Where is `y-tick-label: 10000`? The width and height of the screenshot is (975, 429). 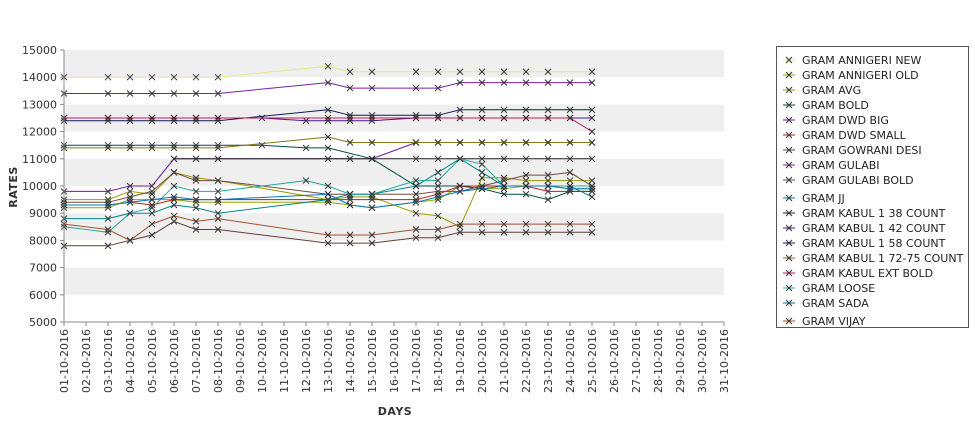
y-tick-label: 10000 is located at coordinates (39, 186).